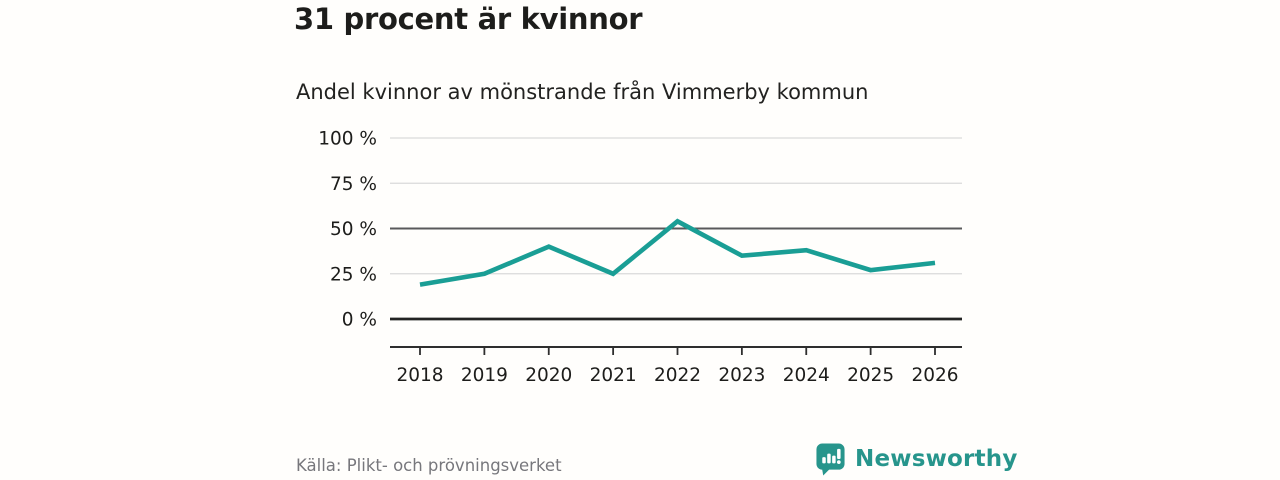 This screenshot has width=1280, height=480. Describe the element at coordinates (468, 19) in the screenshot. I see `chart-title: 31 procent är kvinnor` at that location.